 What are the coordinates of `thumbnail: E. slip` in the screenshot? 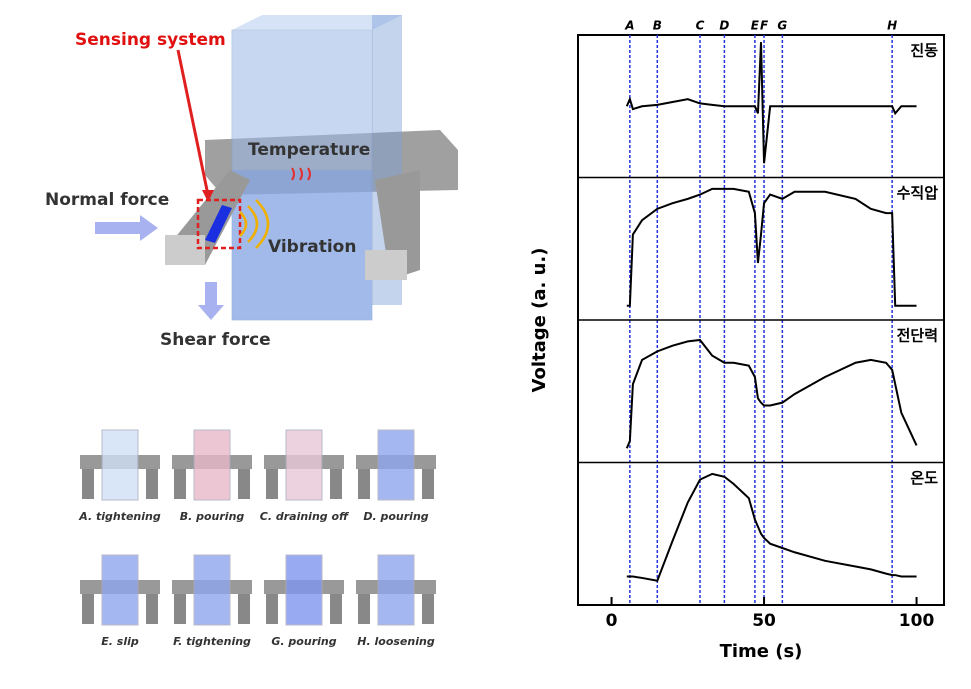 It's located at (120, 601).